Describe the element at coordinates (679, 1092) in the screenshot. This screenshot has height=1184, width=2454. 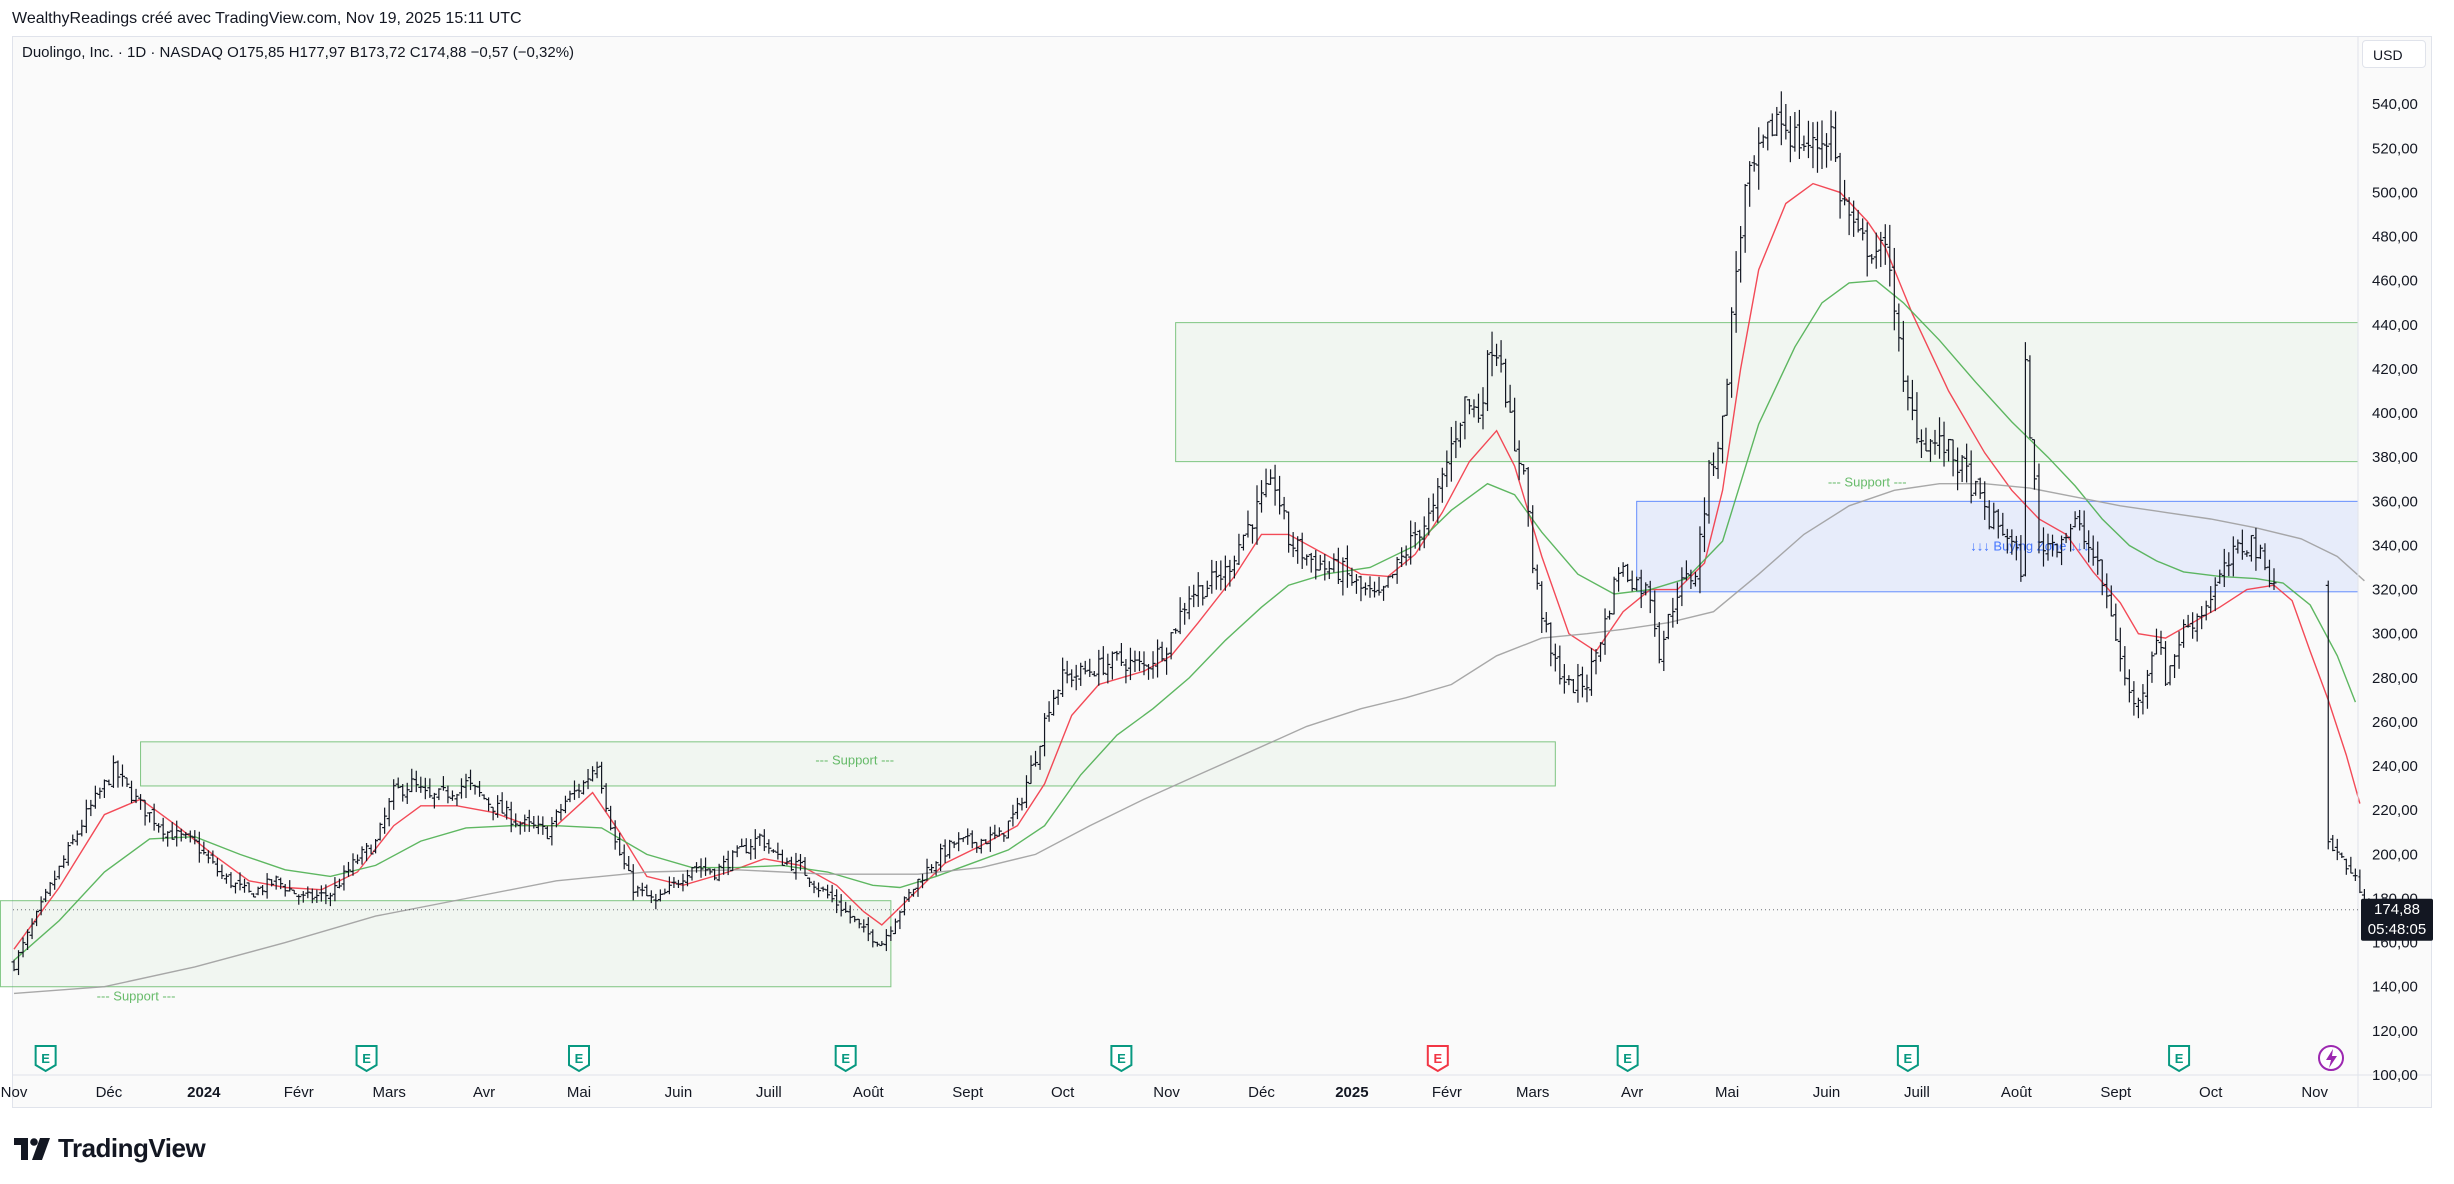
I see `x-tick-label: Juin` at that location.